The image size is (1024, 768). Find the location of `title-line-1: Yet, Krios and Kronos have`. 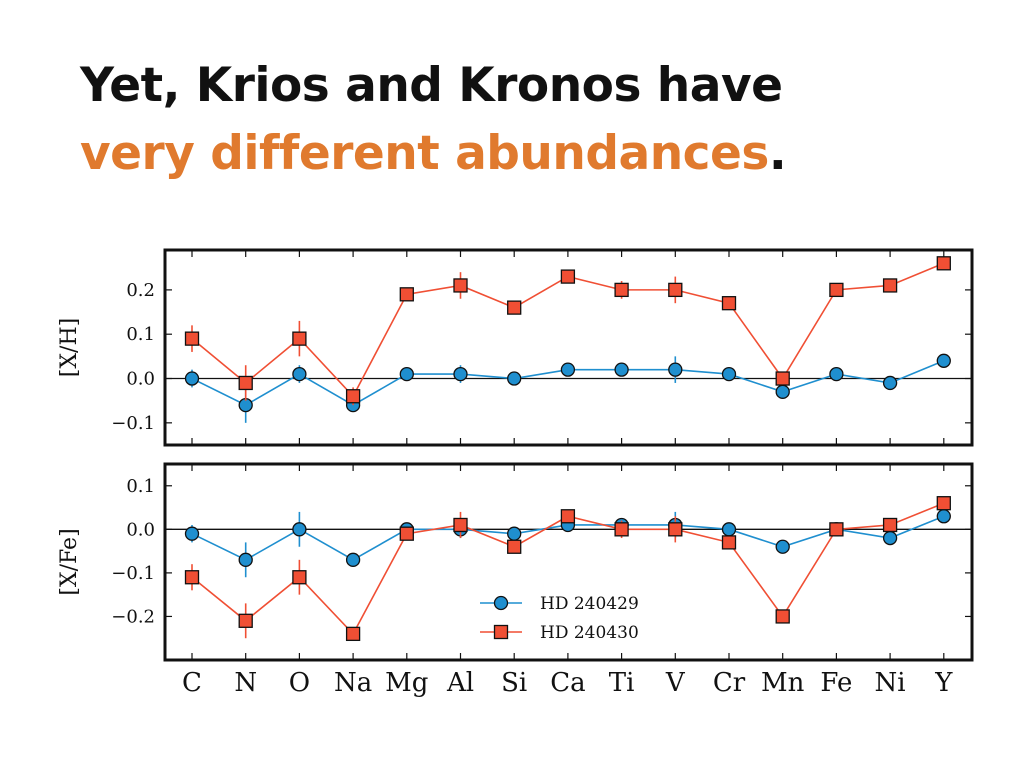

title-line-1: Yet, Krios and Kronos have is located at coordinates (431, 85).